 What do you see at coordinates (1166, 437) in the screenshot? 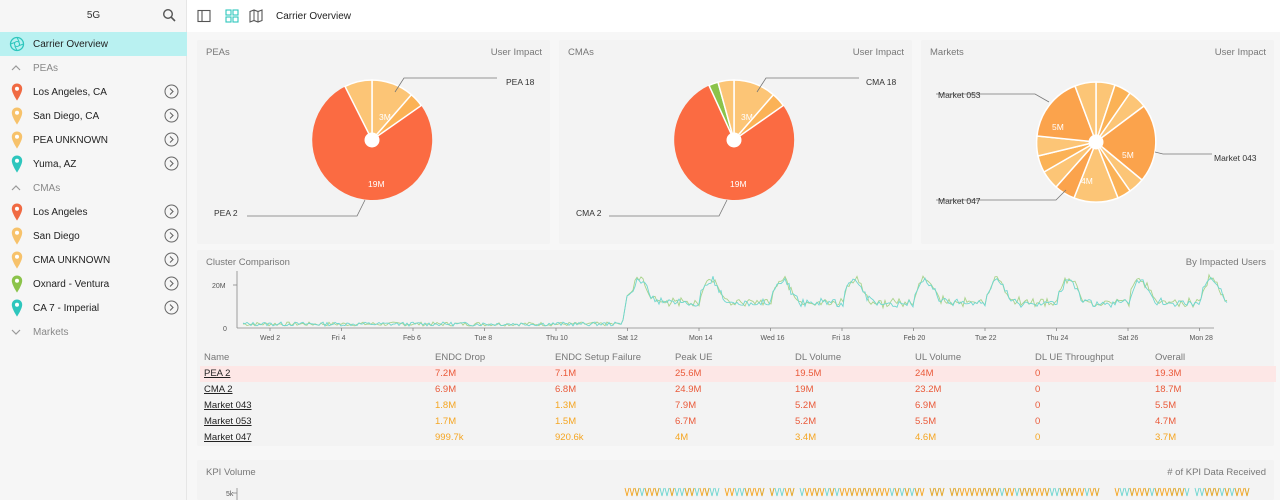
I see `table-cell: 3.7M` at bounding box center [1166, 437].